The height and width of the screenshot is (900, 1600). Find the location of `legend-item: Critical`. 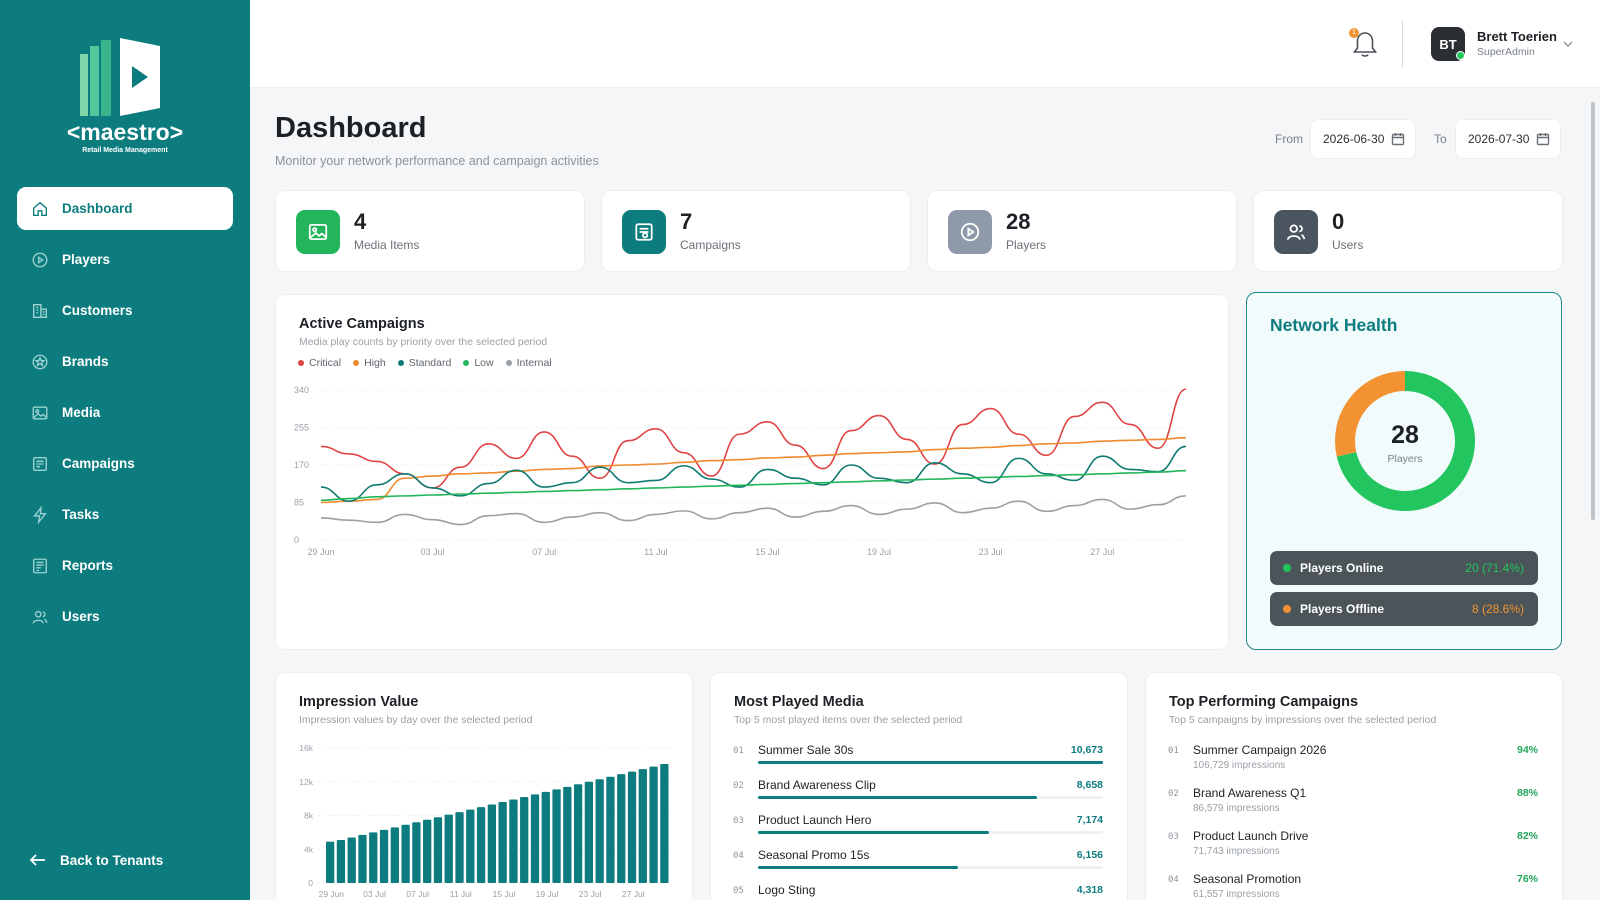

legend-item: Critical is located at coordinates (319, 363).